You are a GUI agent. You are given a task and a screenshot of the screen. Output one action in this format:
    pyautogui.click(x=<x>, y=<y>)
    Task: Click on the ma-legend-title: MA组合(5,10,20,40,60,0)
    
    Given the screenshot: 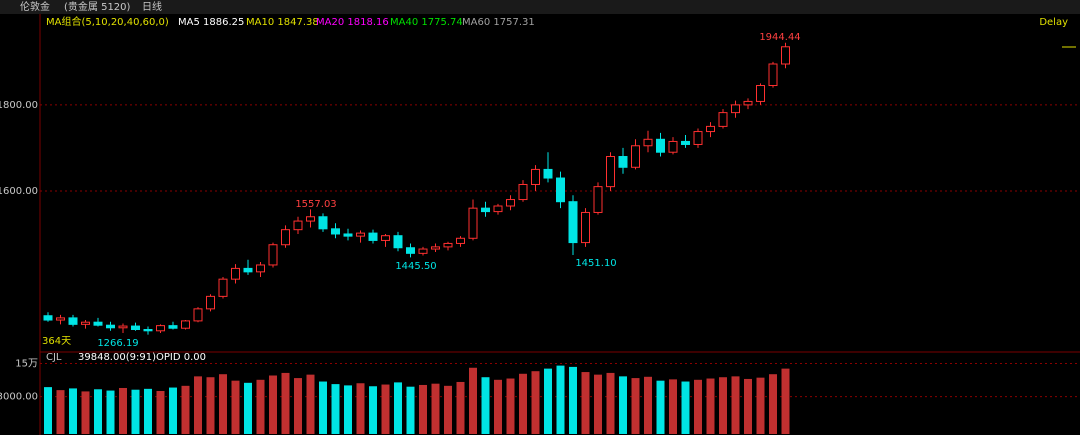 What is the action you would take?
    pyautogui.click(x=107, y=21)
    